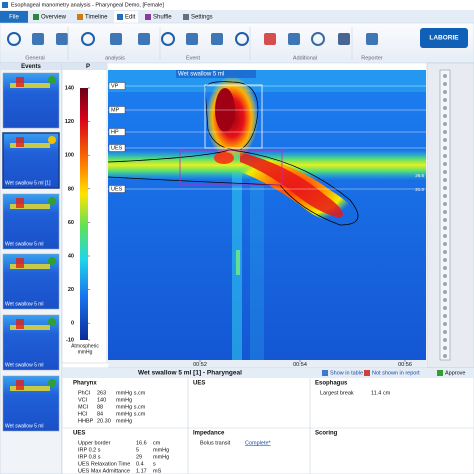  Describe the element at coordinates (209, 434) in the screenshot. I see `section-title: Impedance` at that location.